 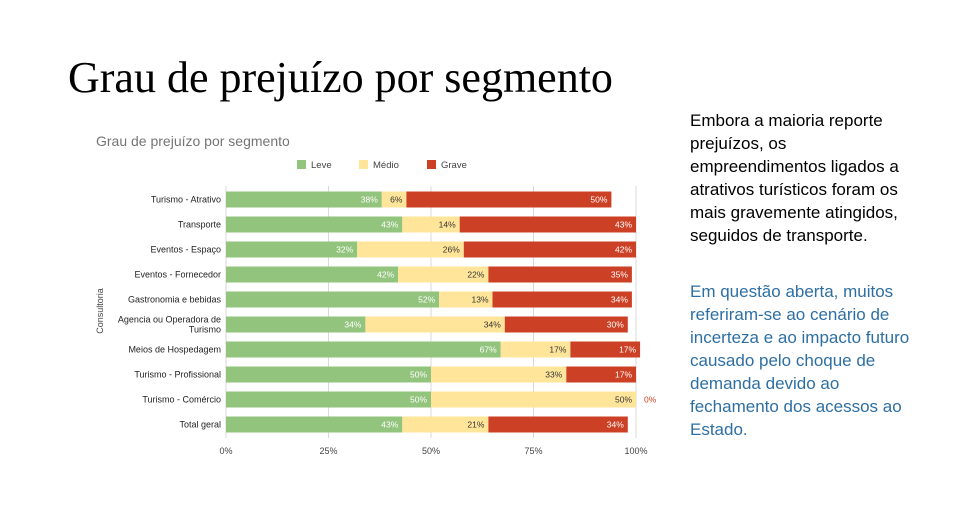 I want to click on open-question-line: incerteza e ao impacto futuro, so click(x=800, y=337).